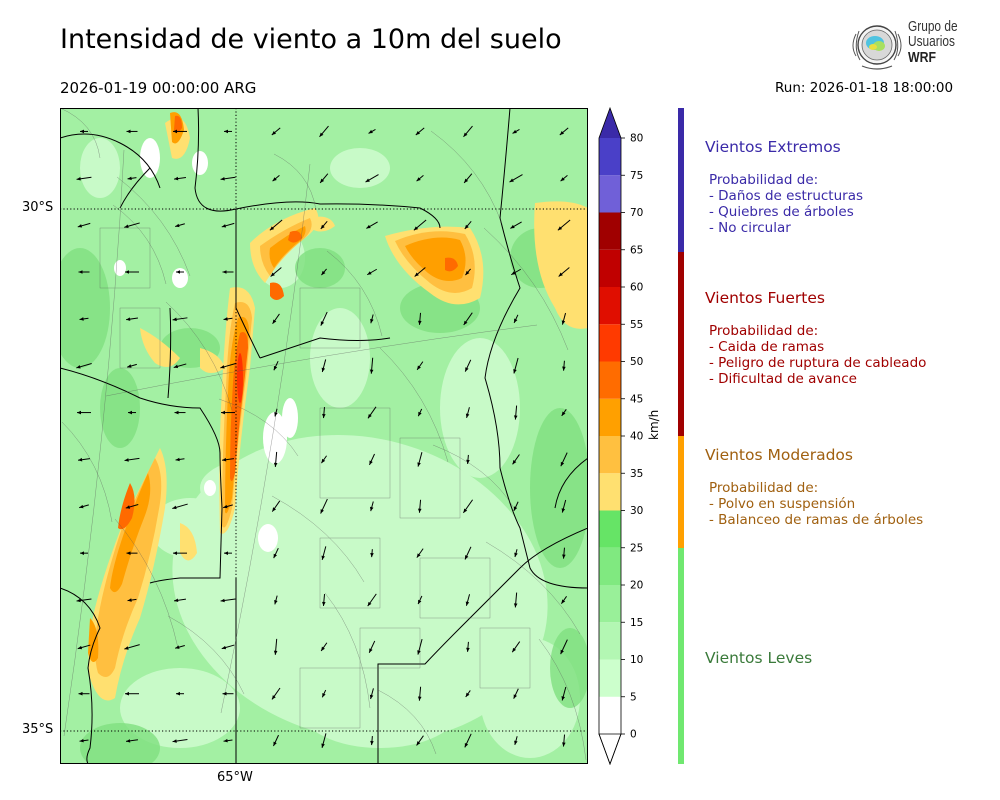 The height and width of the screenshot is (800, 1000). I want to click on colorbar-tick-label: 10, so click(636, 660).